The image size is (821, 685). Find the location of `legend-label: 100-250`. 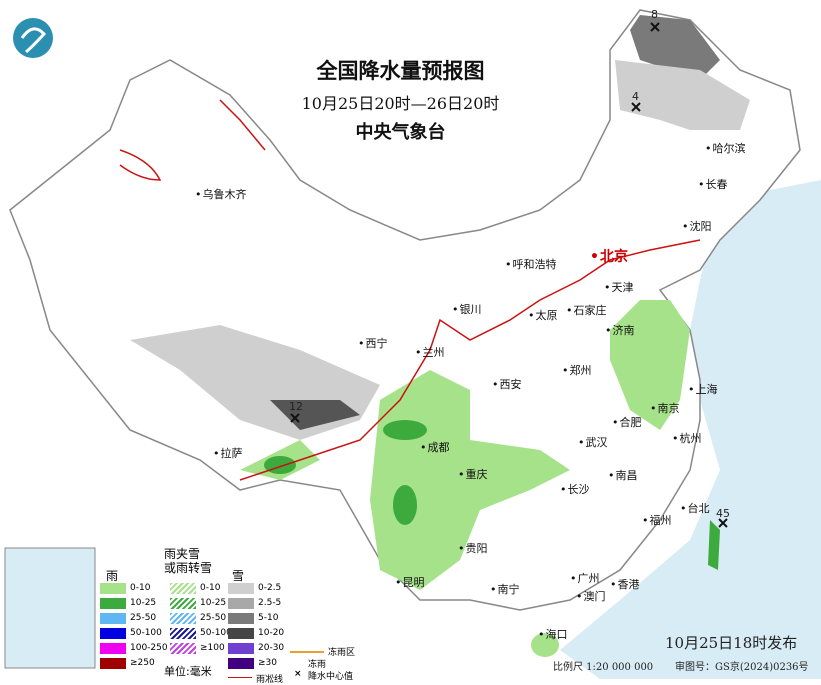

legend-label: 100-250 is located at coordinates (149, 648).